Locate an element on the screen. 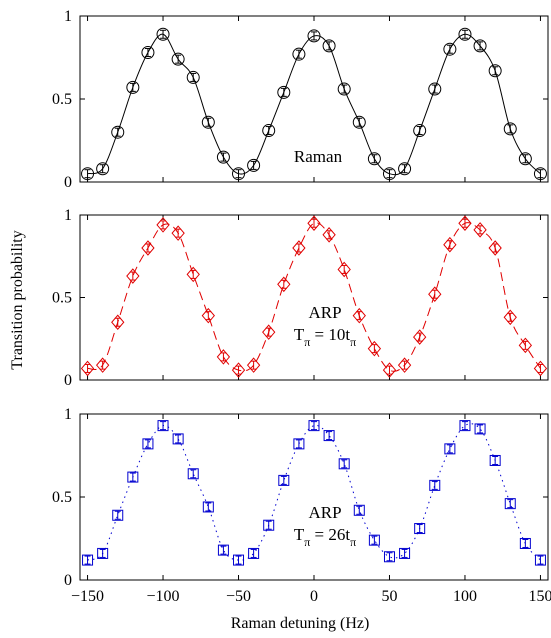 The image size is (551, 638). y-axis-label: Transition probability is located at coordinates (17, 299).